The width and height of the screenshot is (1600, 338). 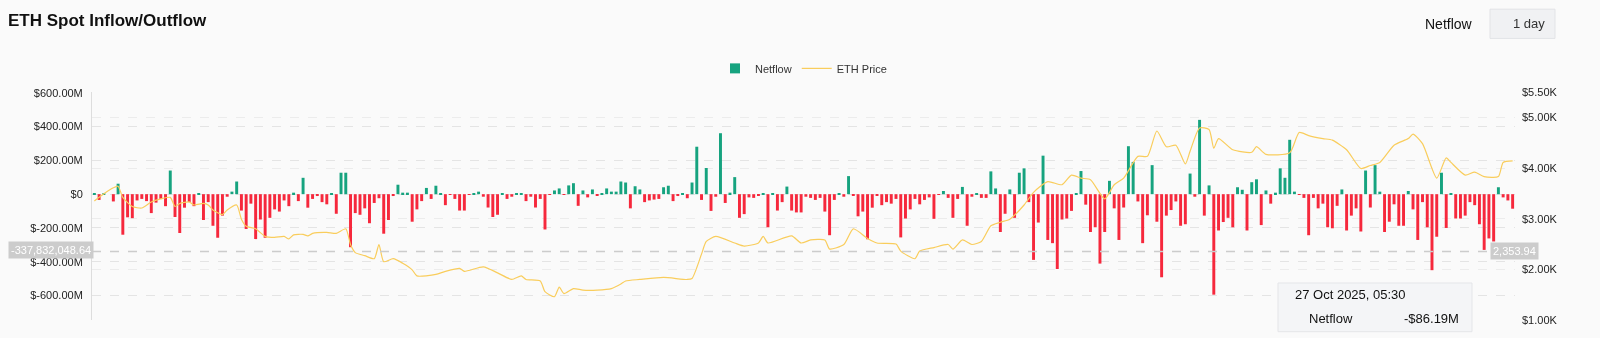 I want to click on chart-title: ETH Spot Inflow/Outflow, so click(x=108, y=20).